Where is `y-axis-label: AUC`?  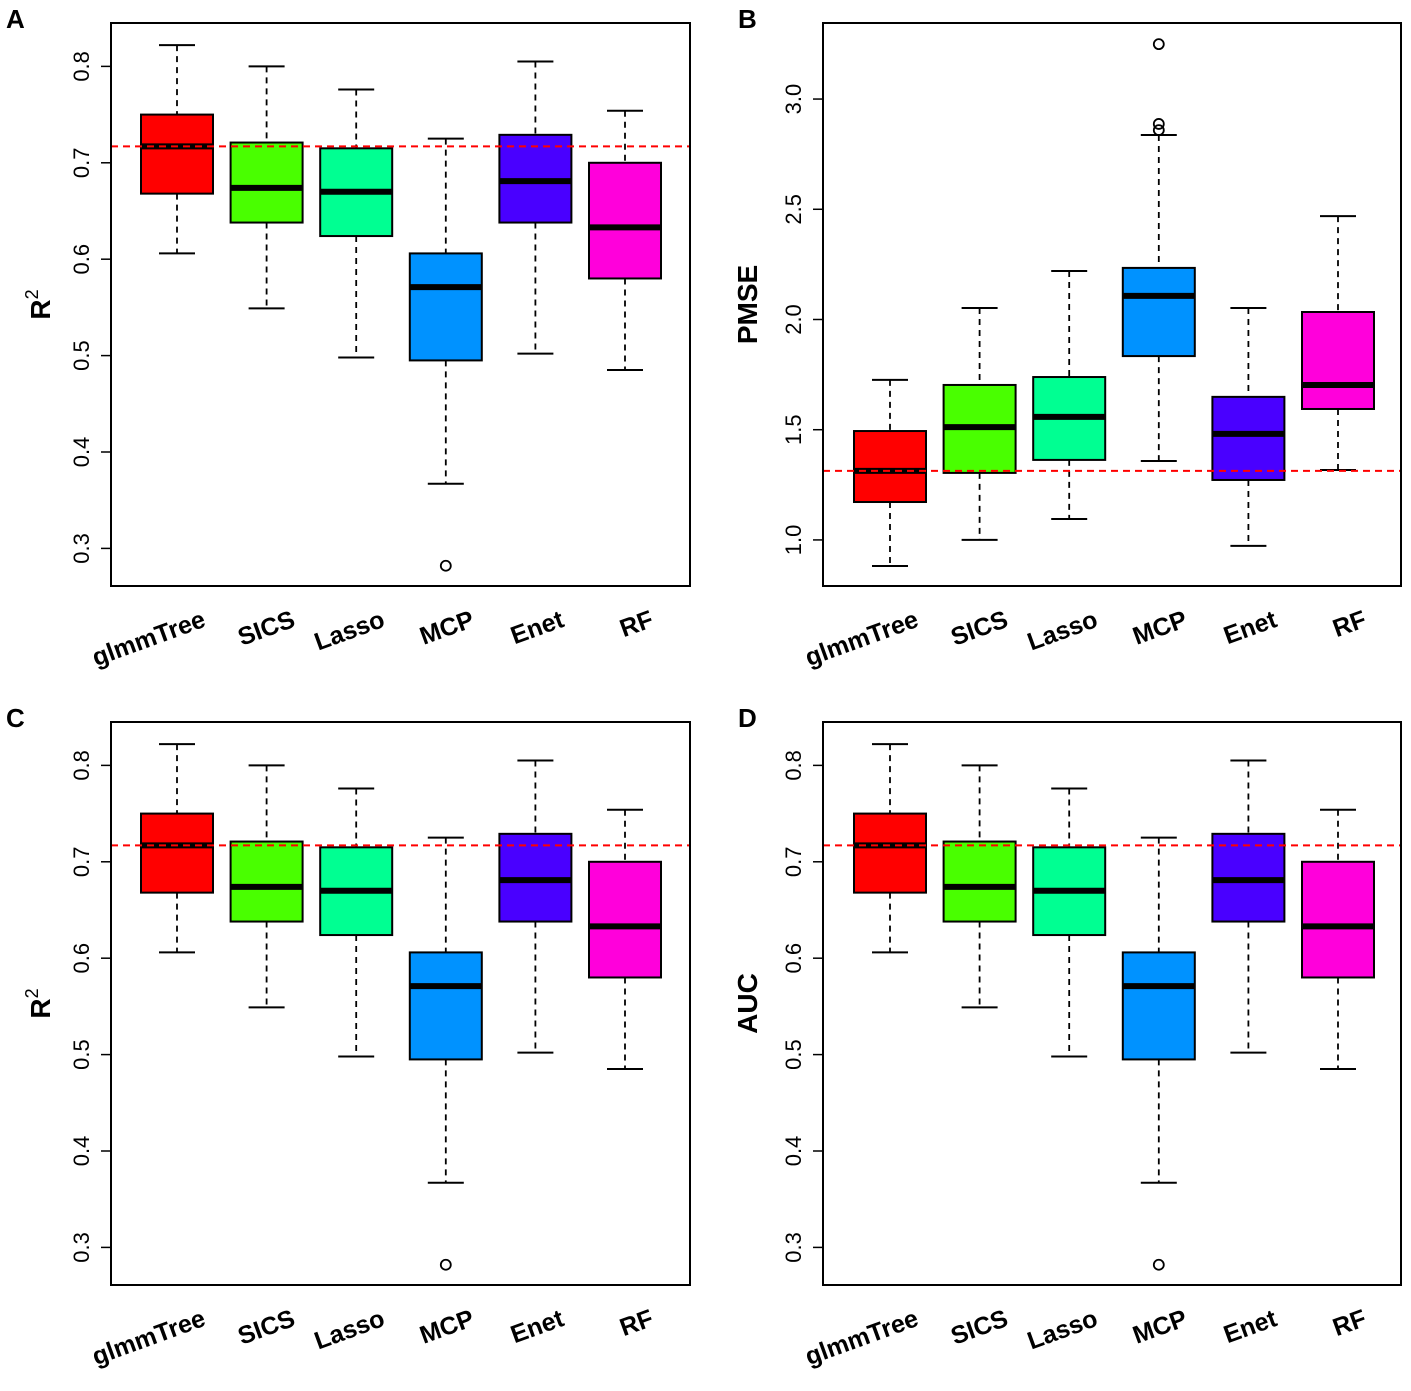
y-axis-label: AUC is located at coordinates (747, 1003).